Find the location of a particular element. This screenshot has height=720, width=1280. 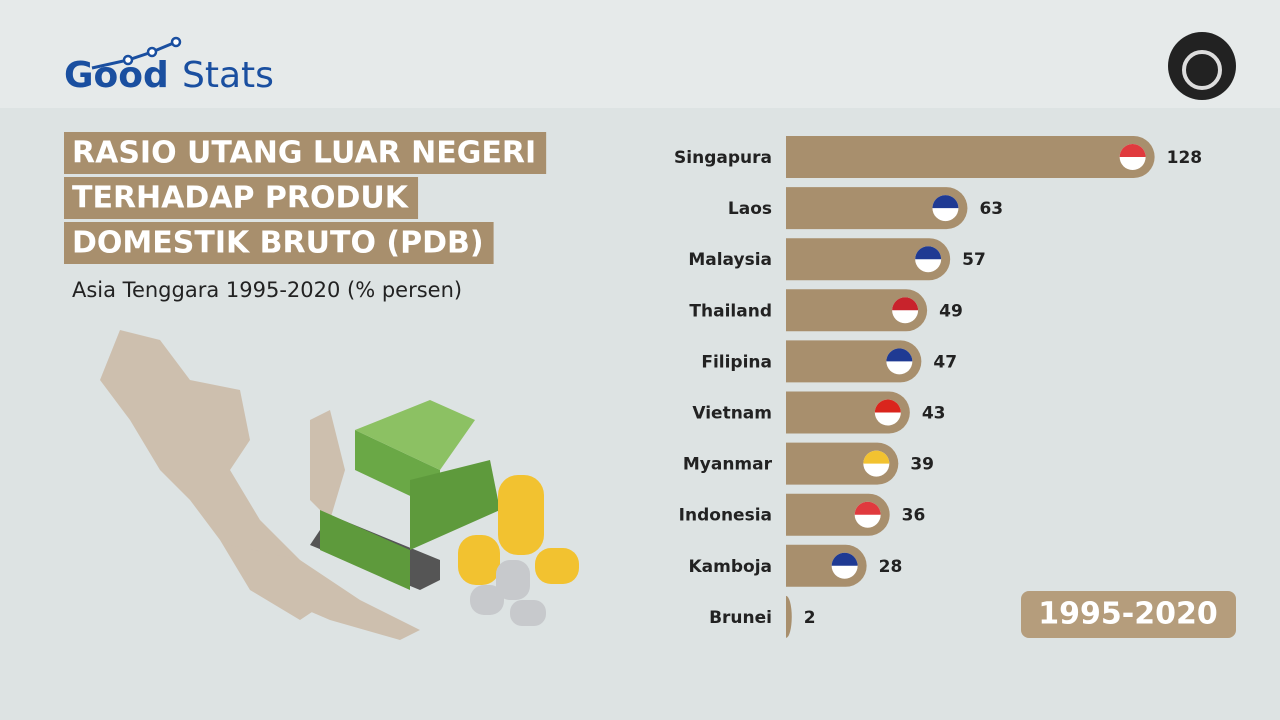

category-label: Myanmar is located at coordinates (728, 465).